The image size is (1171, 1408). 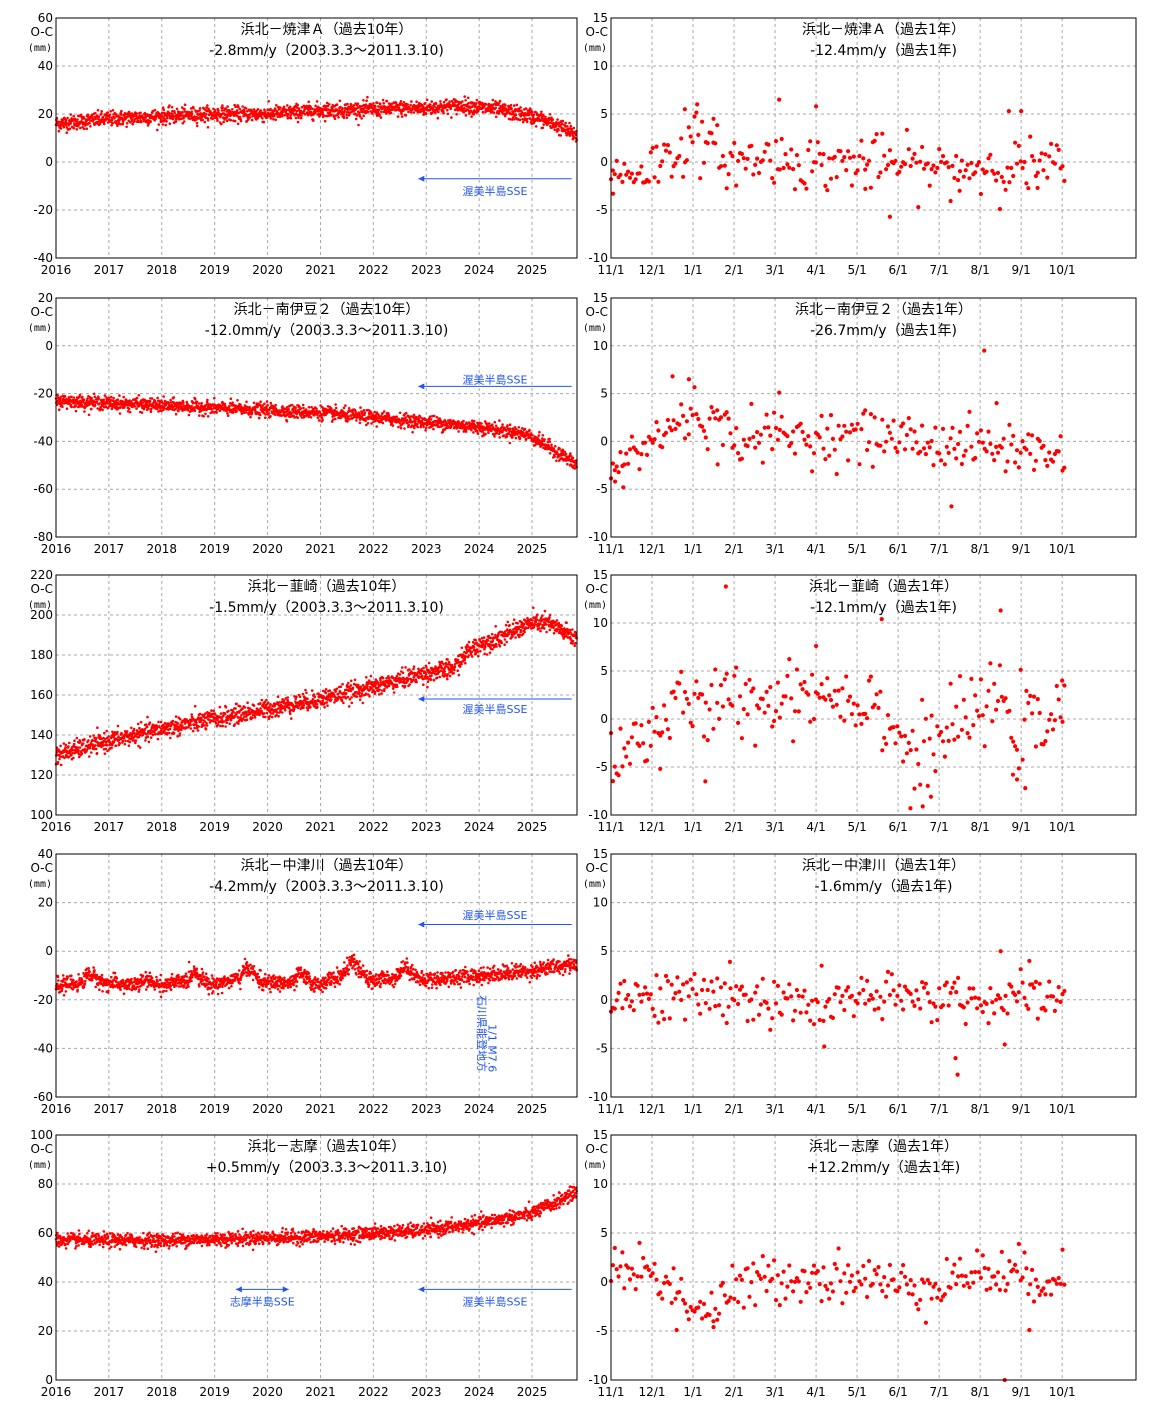 I want to click on x-tick-label: 2020, so click(x=267, y=270).